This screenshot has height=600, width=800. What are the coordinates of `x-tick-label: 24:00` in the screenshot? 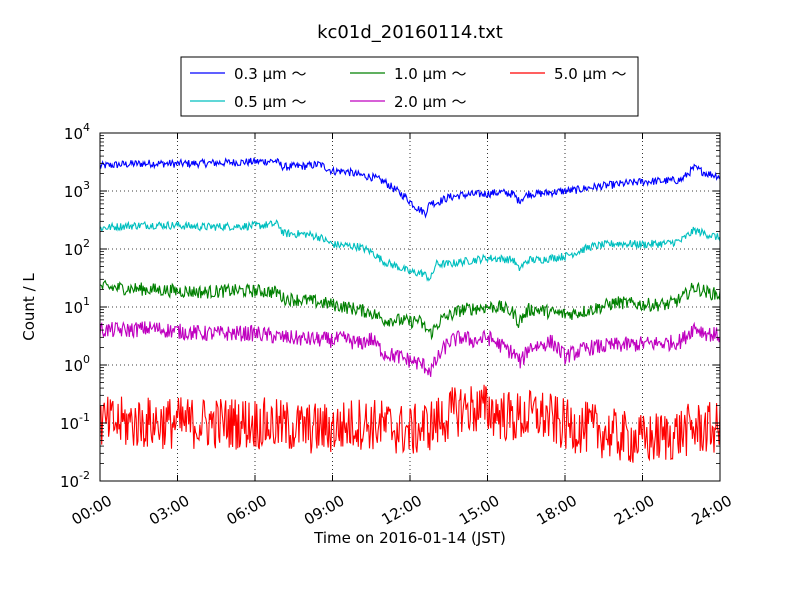 It's located at (712, 510).